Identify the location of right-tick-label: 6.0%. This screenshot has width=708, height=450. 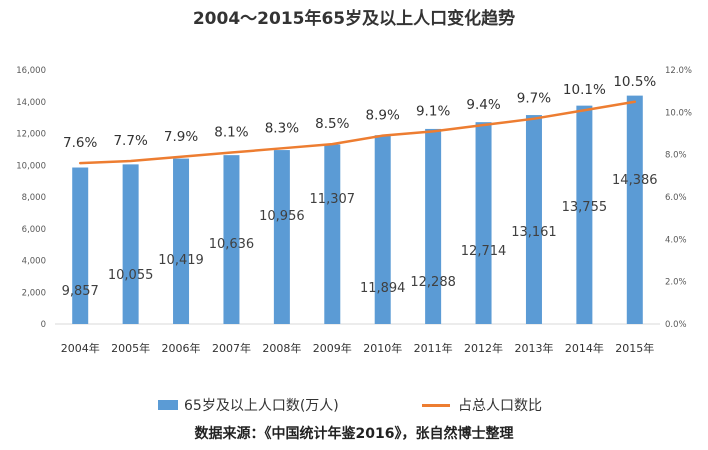
(676, 198).